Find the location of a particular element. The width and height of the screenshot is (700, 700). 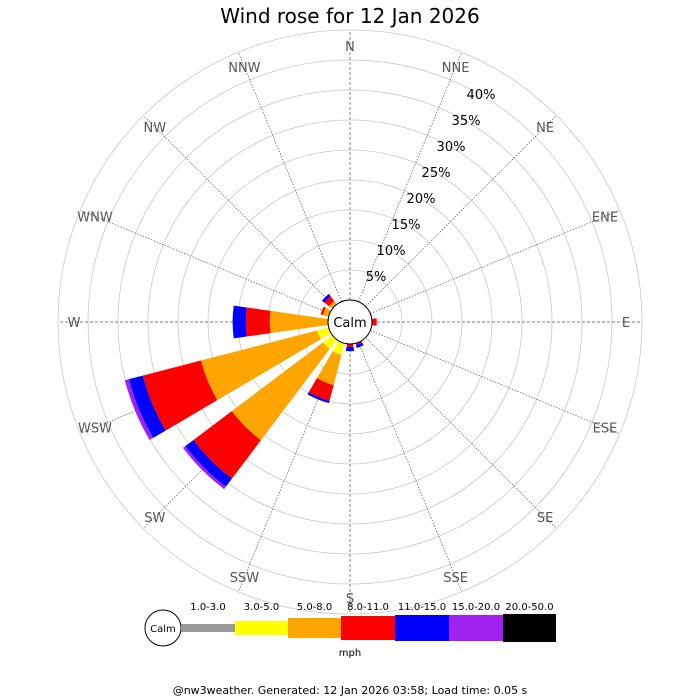

calm-center: Calm is located at coordinates (350, 322).